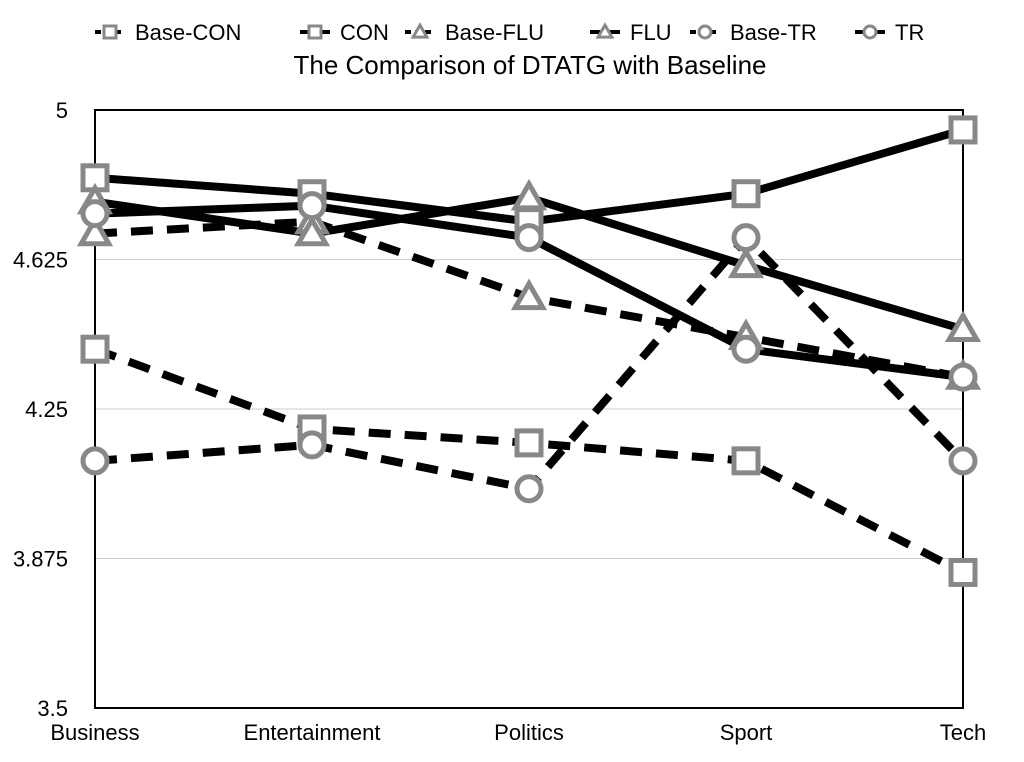  I want to click on y-tick-label: 5, so click(62, 110).